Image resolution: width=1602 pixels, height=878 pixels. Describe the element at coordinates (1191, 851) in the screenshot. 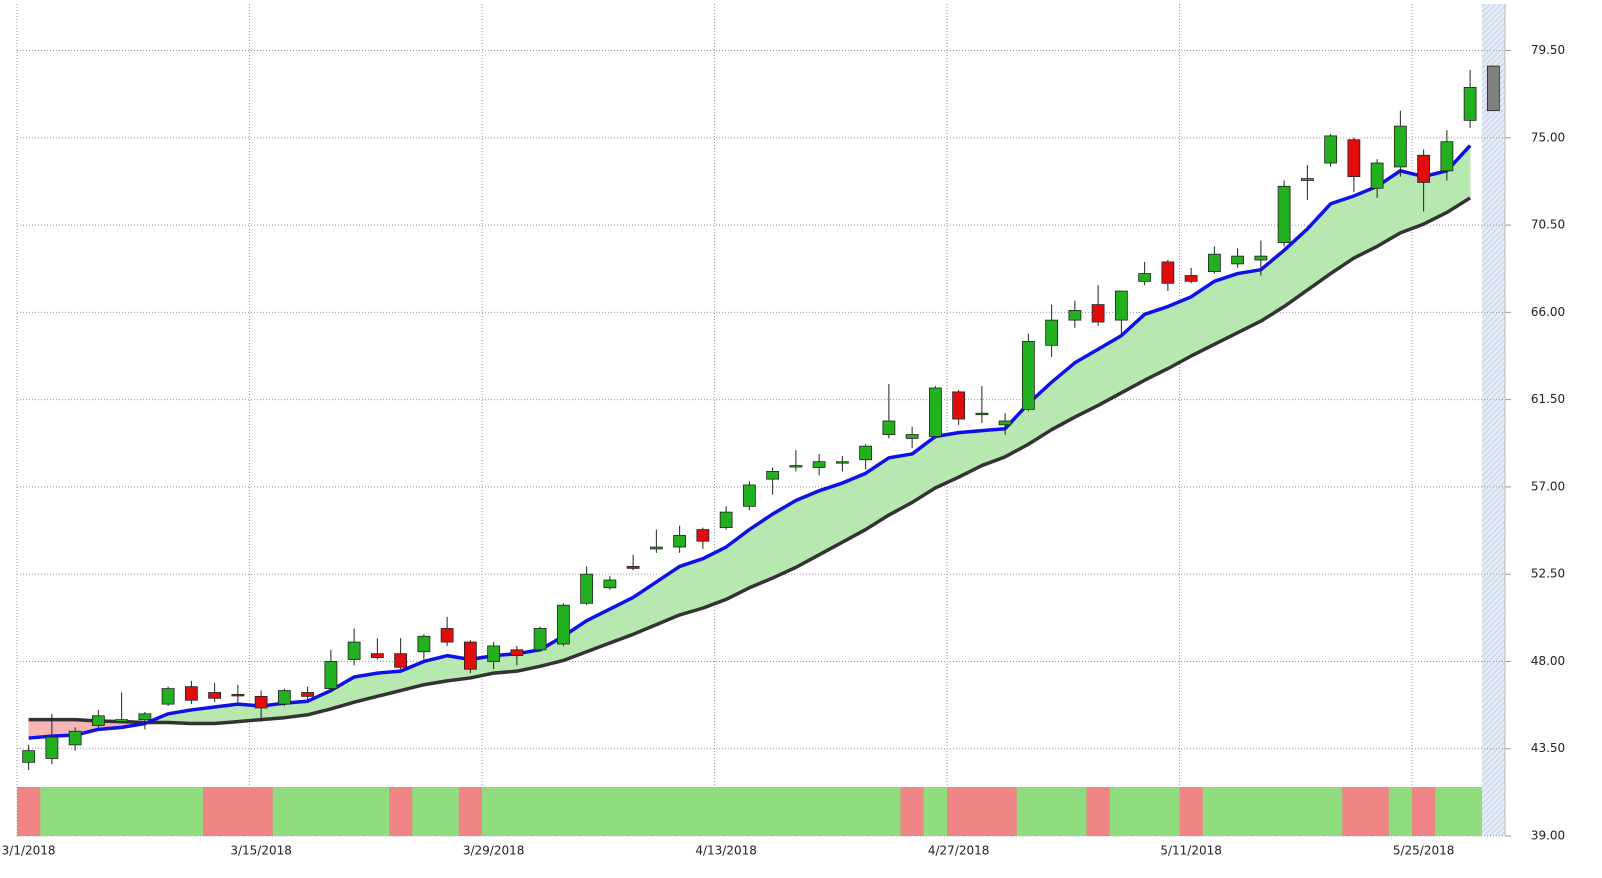

I see `x-tick-label: 5/11/2018` at that location.